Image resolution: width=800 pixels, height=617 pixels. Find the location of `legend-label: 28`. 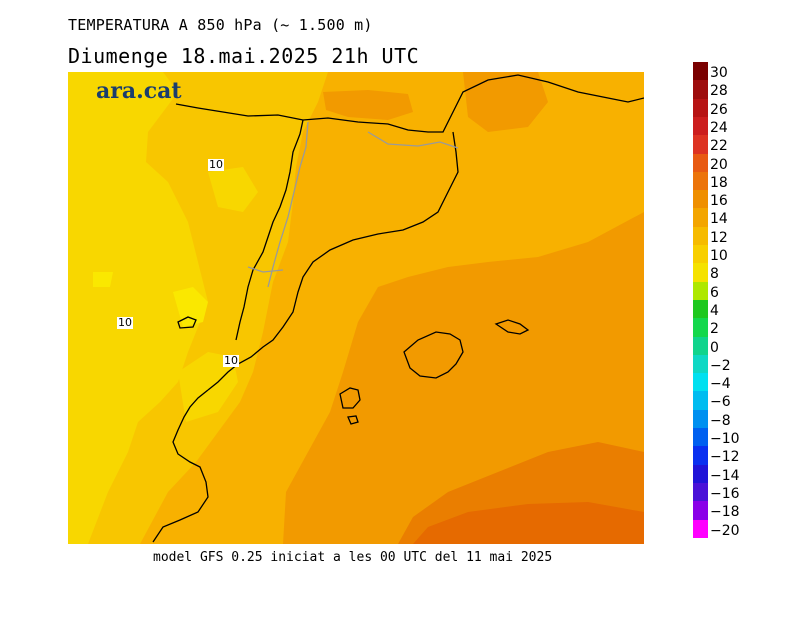

legend-label: 28 is located at coordinates (719, 91).